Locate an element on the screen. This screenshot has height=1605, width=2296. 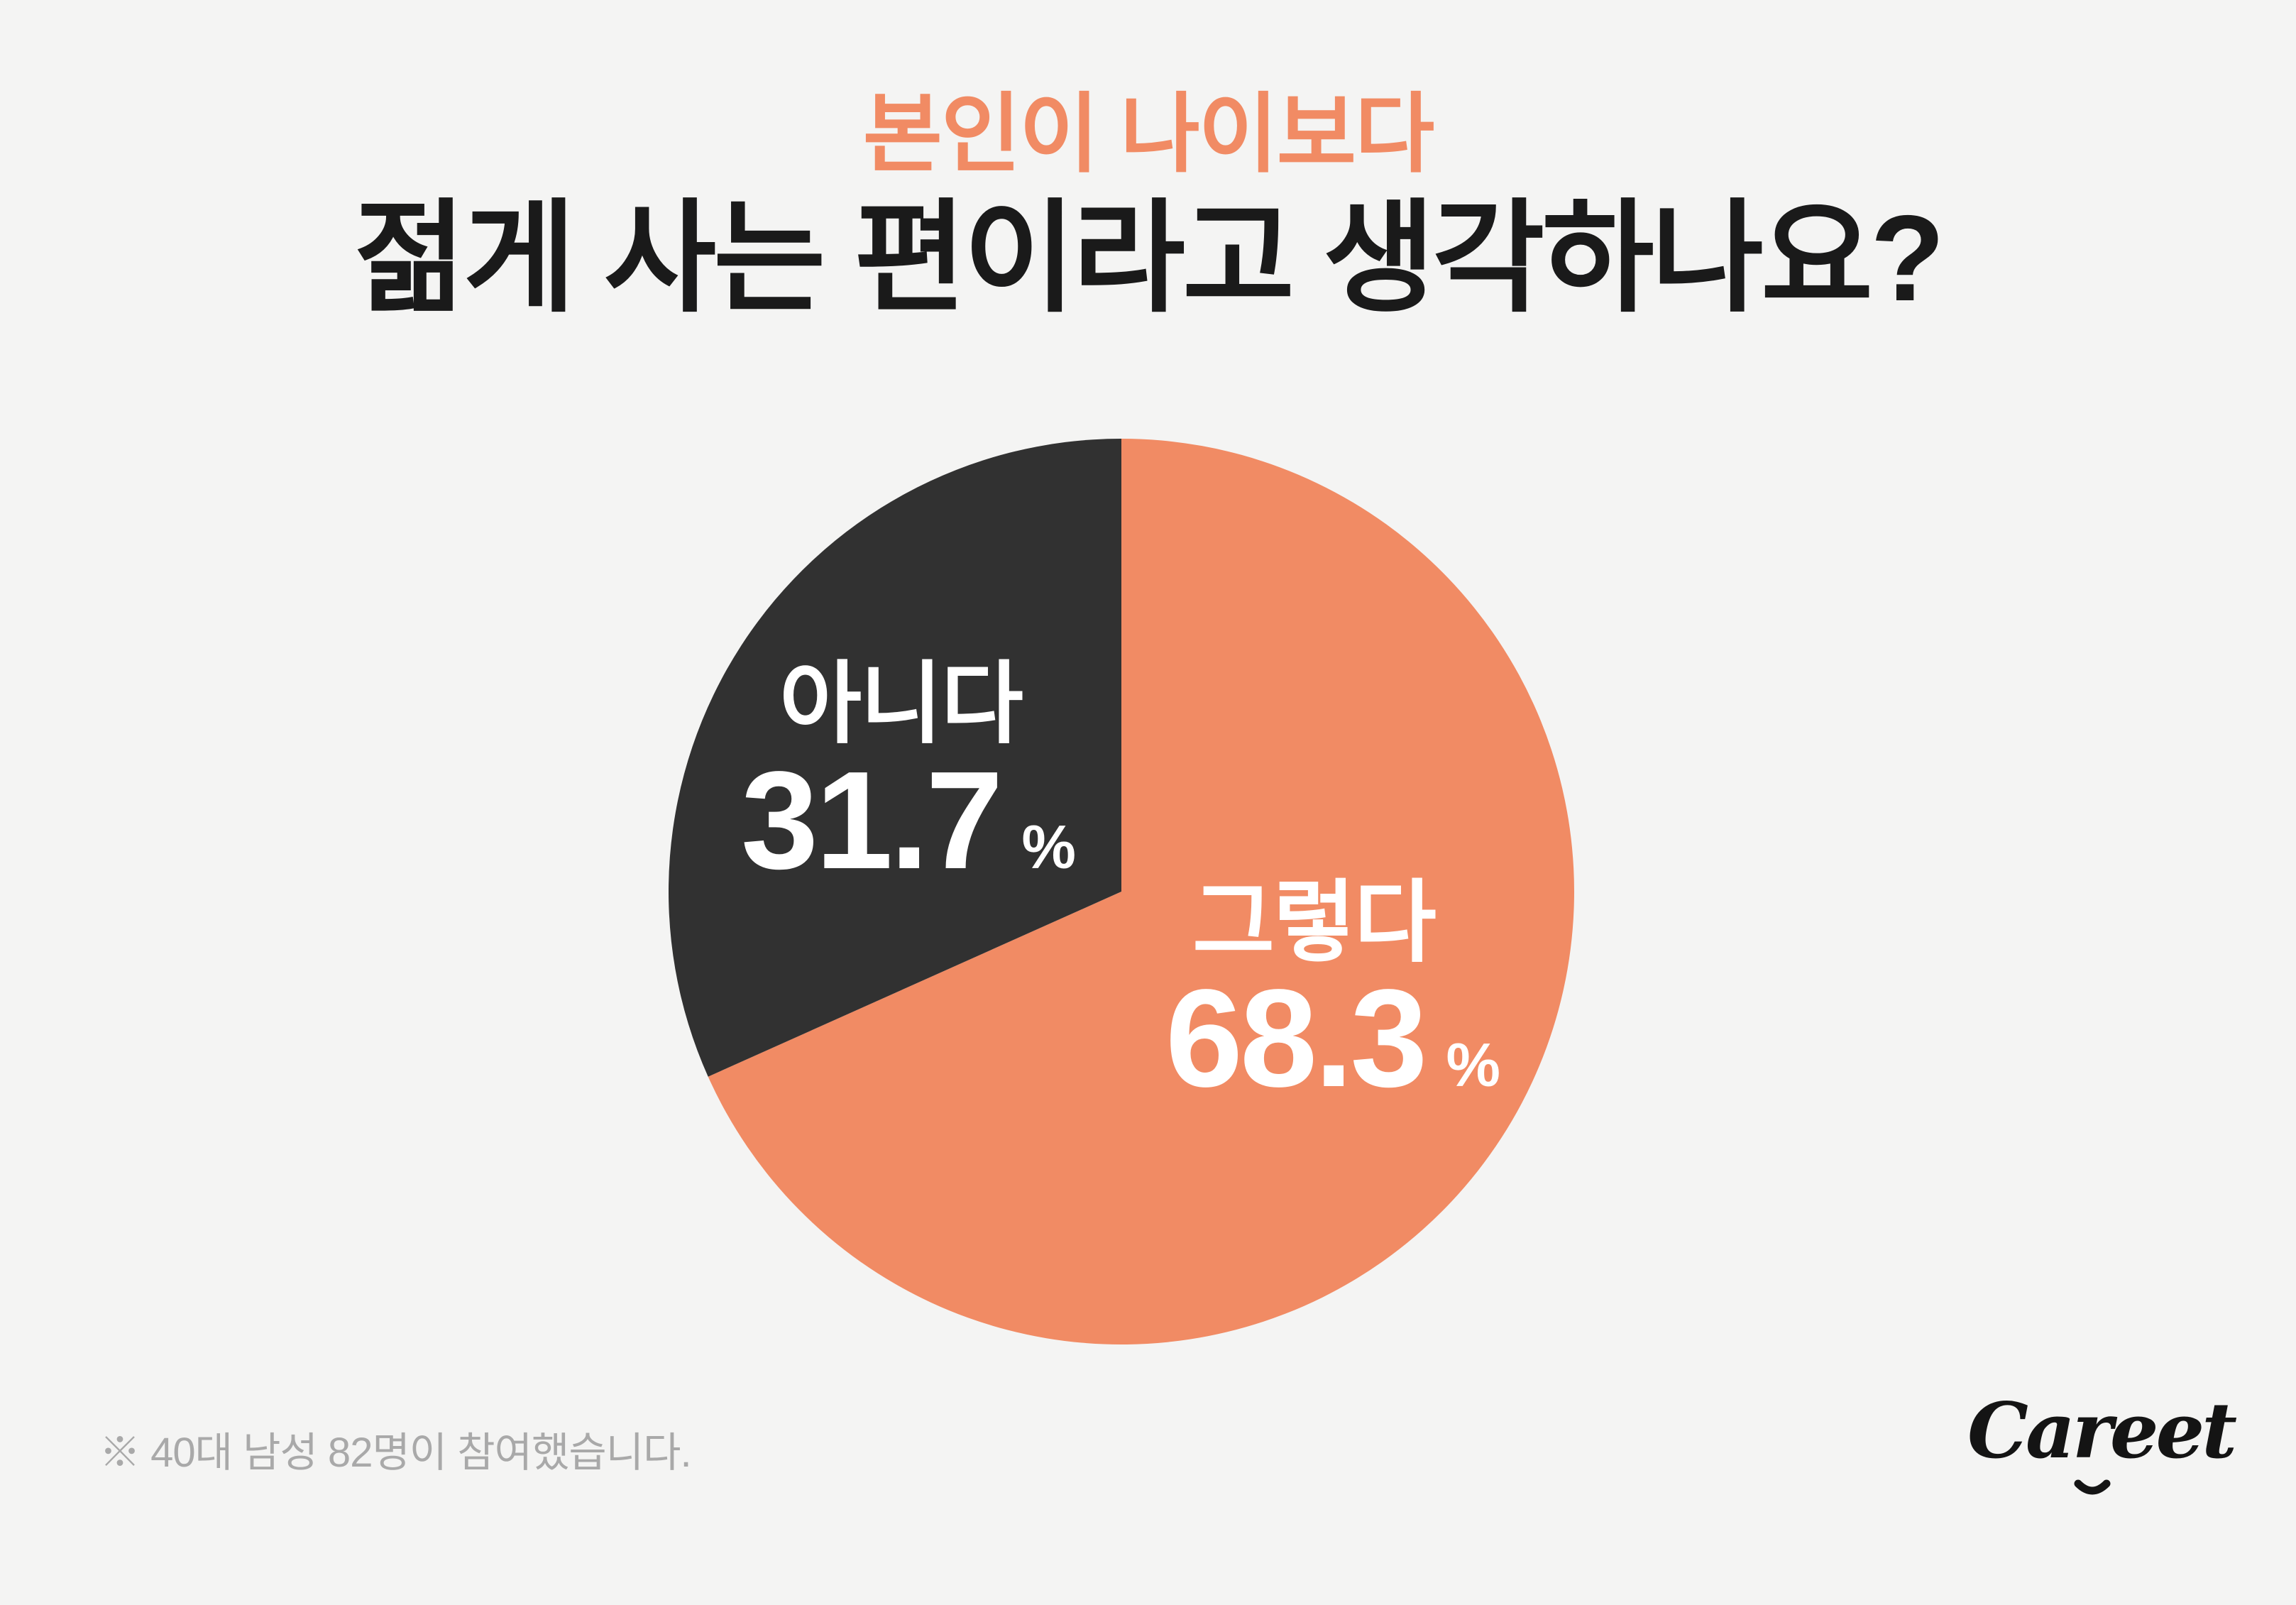
slice-label-no: 아니다 is located at coordinates (901, 704).